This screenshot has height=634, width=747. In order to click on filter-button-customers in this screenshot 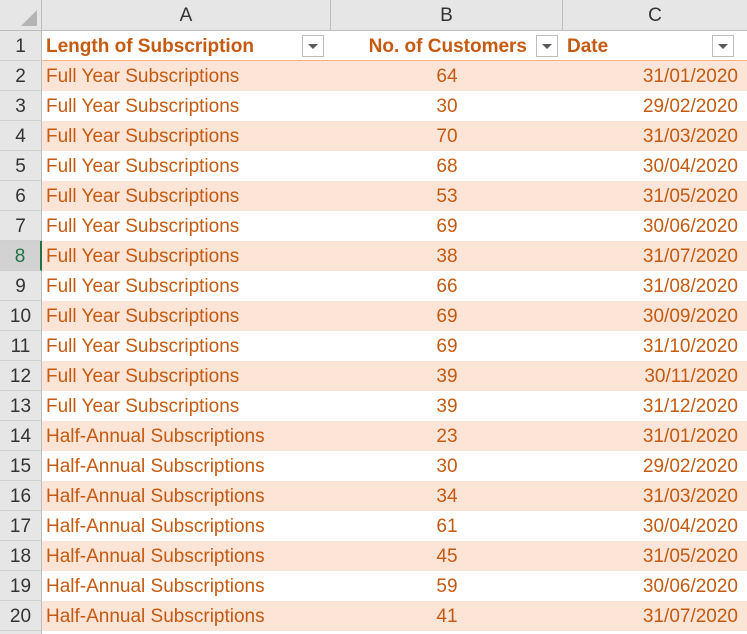, I will do `click(547, 46)`.